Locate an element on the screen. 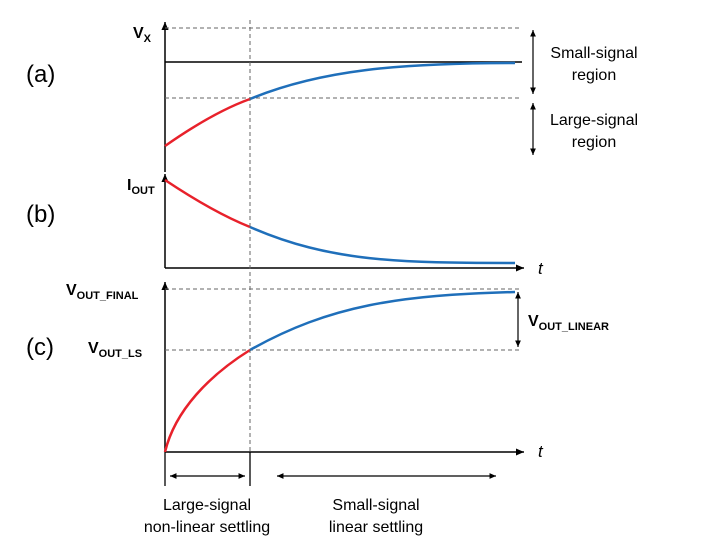  panel-a-large-signal-curve is located at coordinates (207, 122).